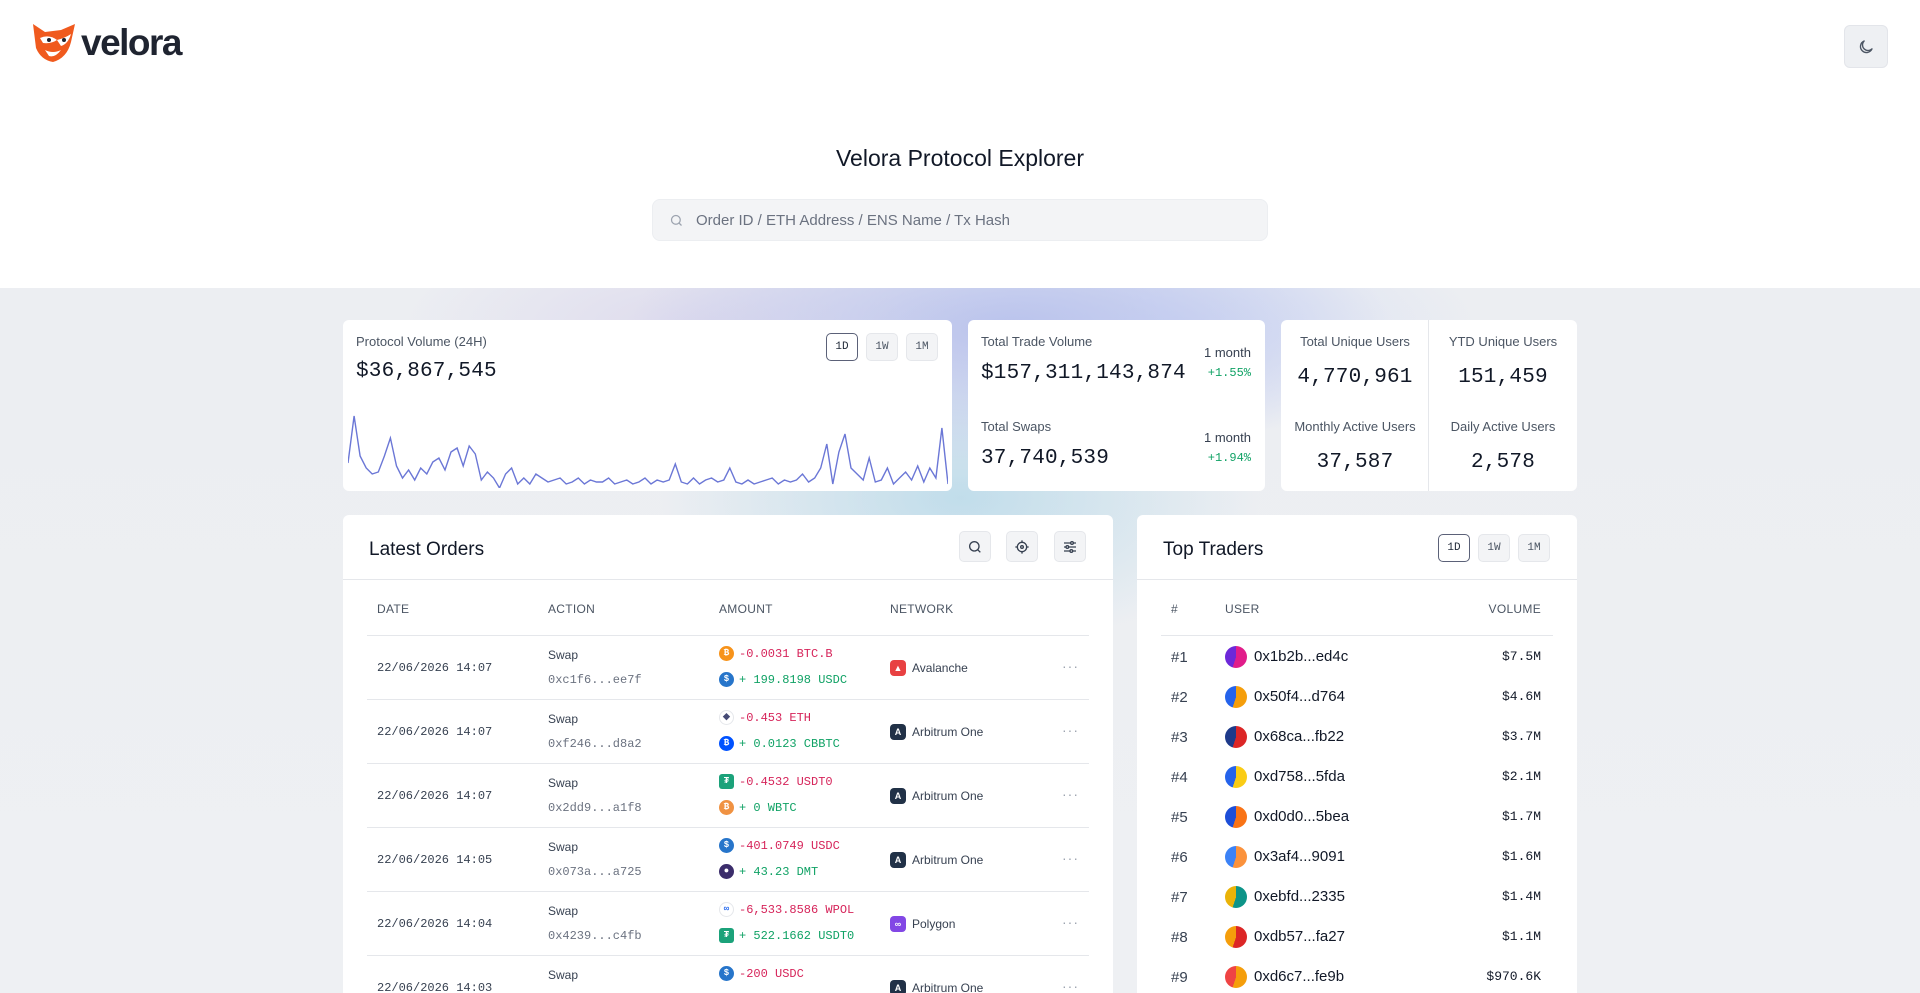  I want to click on amount-in-value: + 43.23 DMT, so click(779, 871).